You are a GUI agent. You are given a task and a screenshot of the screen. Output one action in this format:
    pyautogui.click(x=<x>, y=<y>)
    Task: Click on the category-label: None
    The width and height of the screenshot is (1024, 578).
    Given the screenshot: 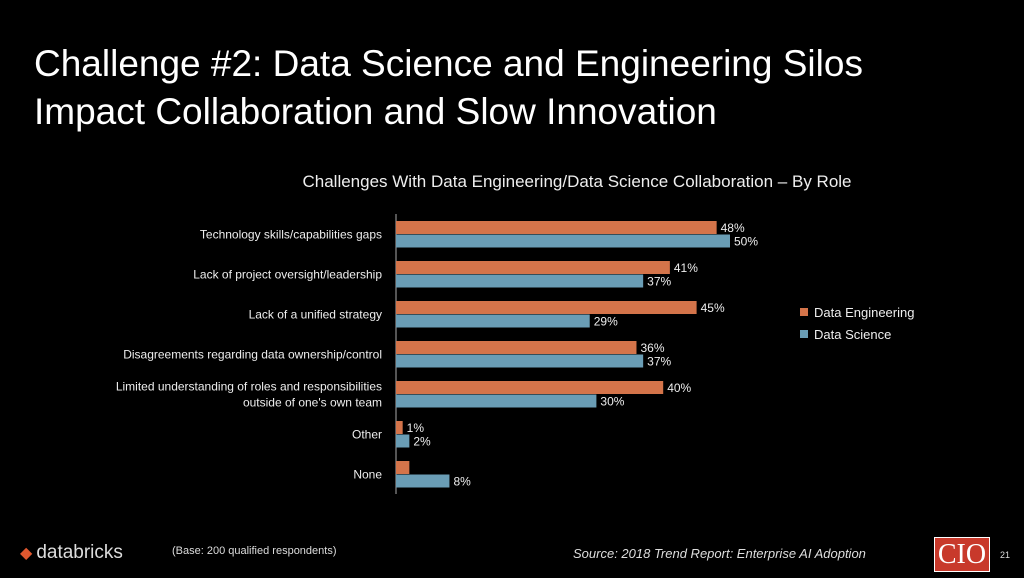 What is the action you would take?
    pyautogui.click(x=367, y=475)
    